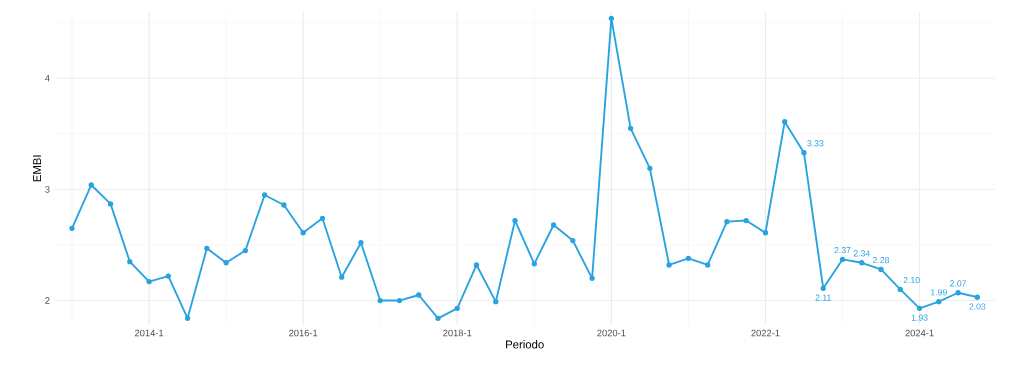 This screenshot has width=1024, height=366. I want to click on data-label: 2.34, so click(861, 253).